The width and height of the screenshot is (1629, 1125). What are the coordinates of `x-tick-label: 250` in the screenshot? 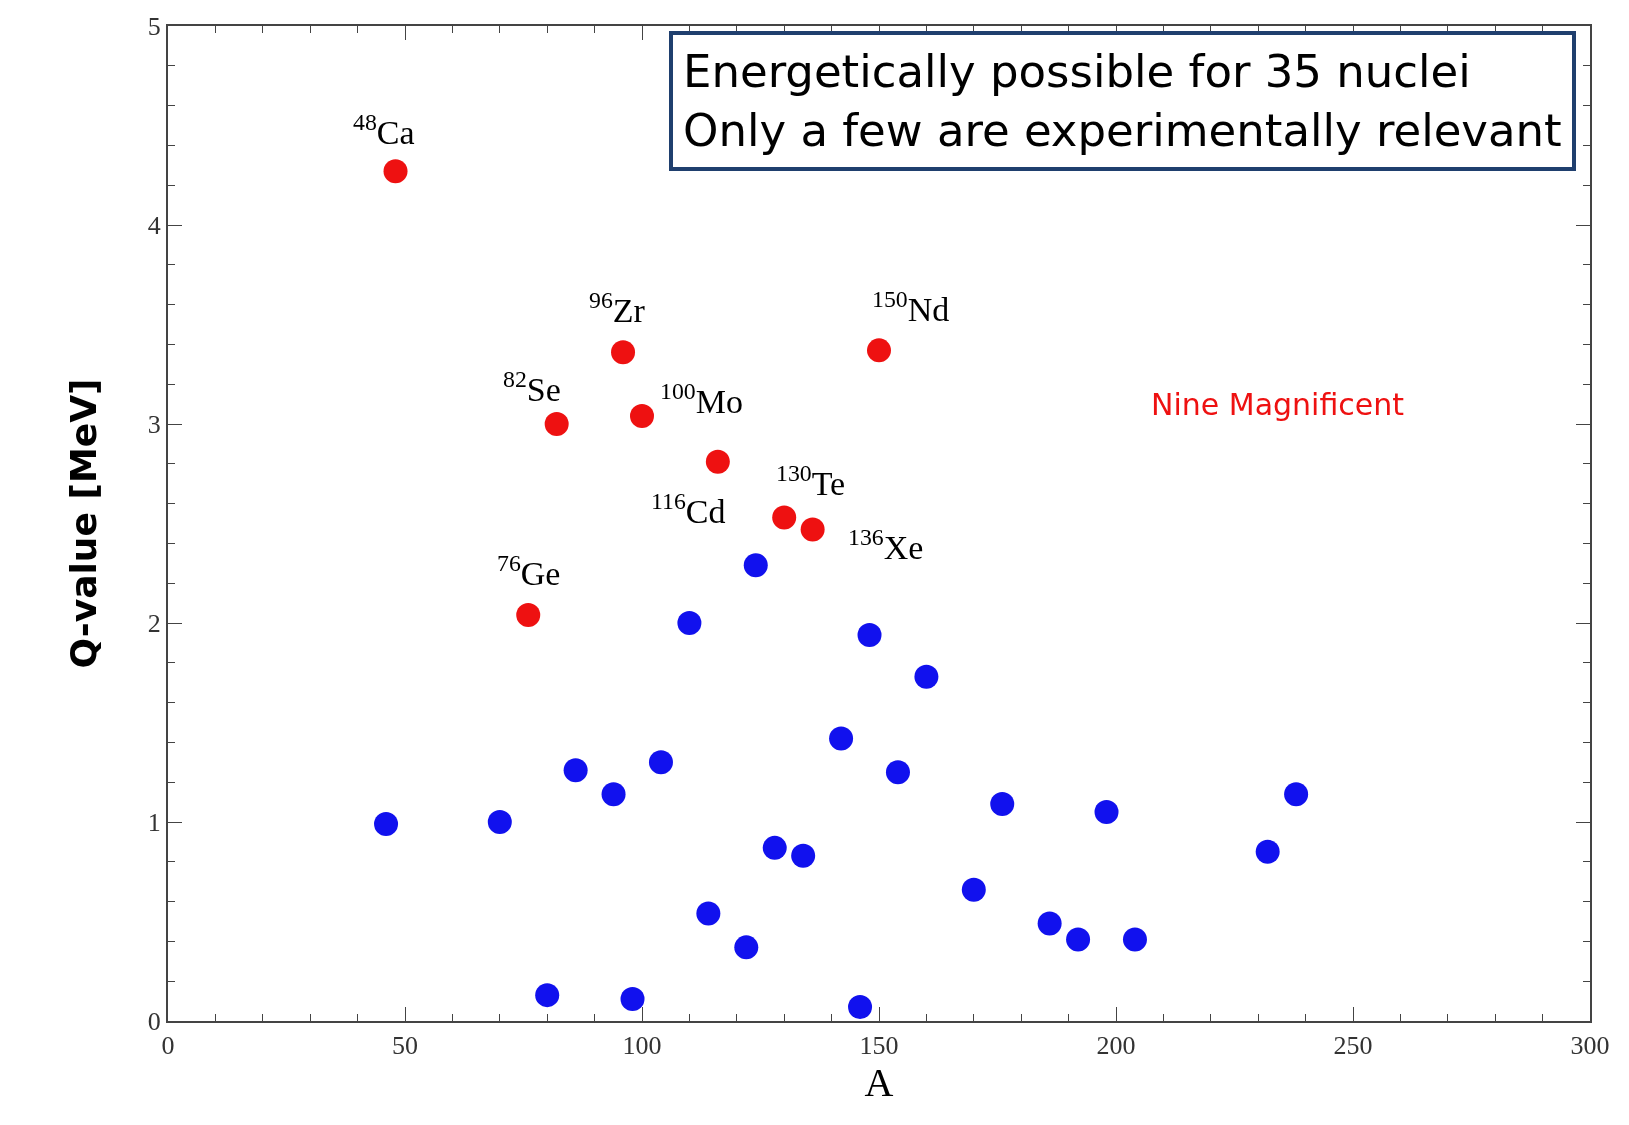 It's located at (1353, 1046).